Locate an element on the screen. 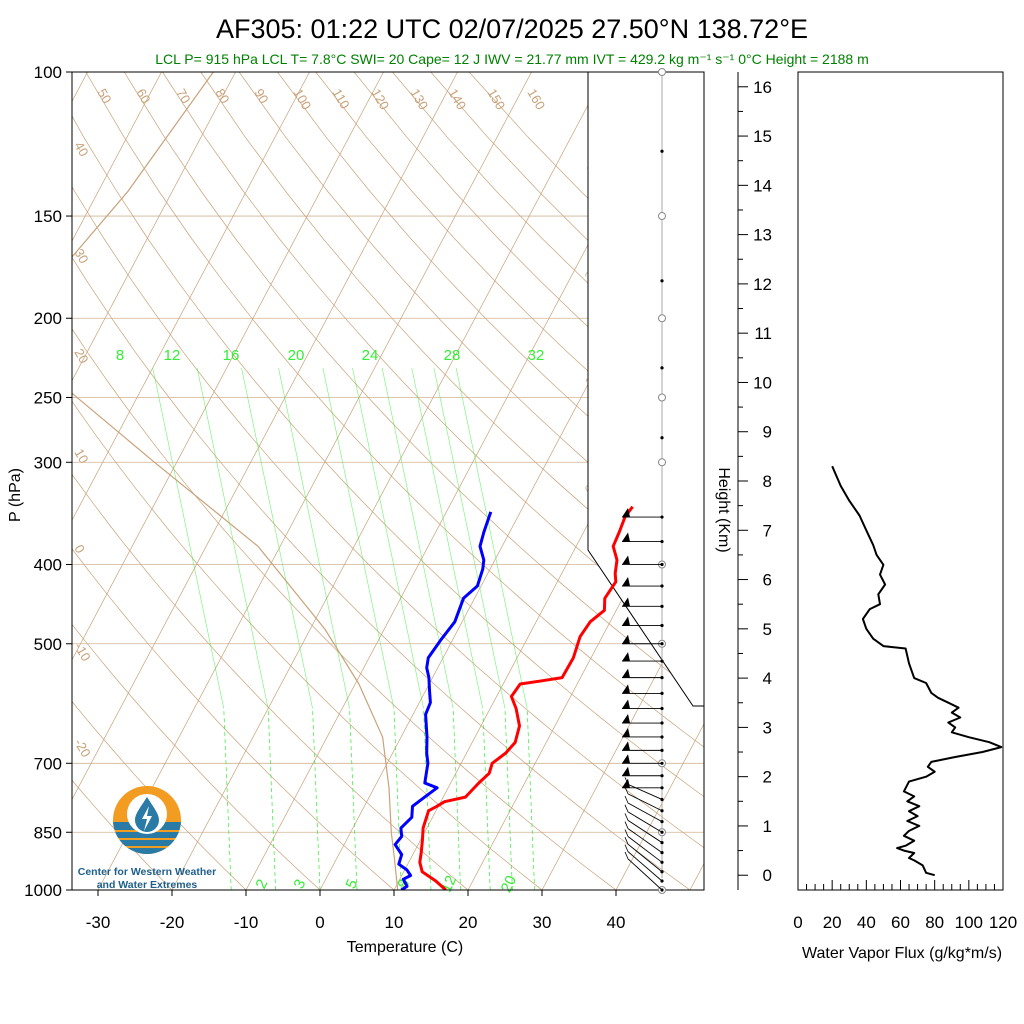 The image size is (1024, 1024). dry-adiabat-label: 20 is located at coordinates (81, 356).